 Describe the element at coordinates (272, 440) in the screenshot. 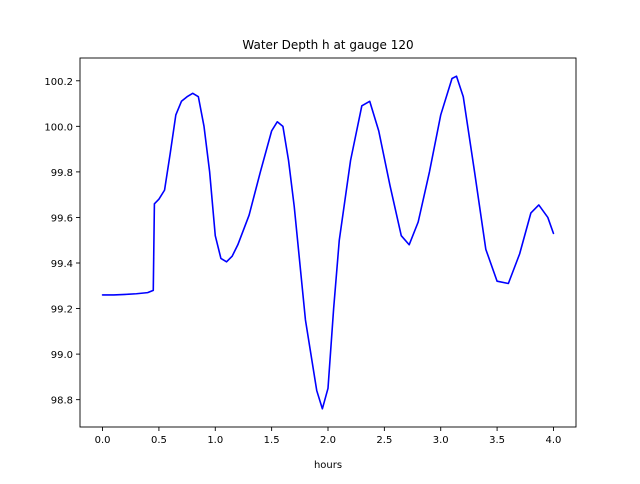

I see `x-tick-label: 1.5` at that location.